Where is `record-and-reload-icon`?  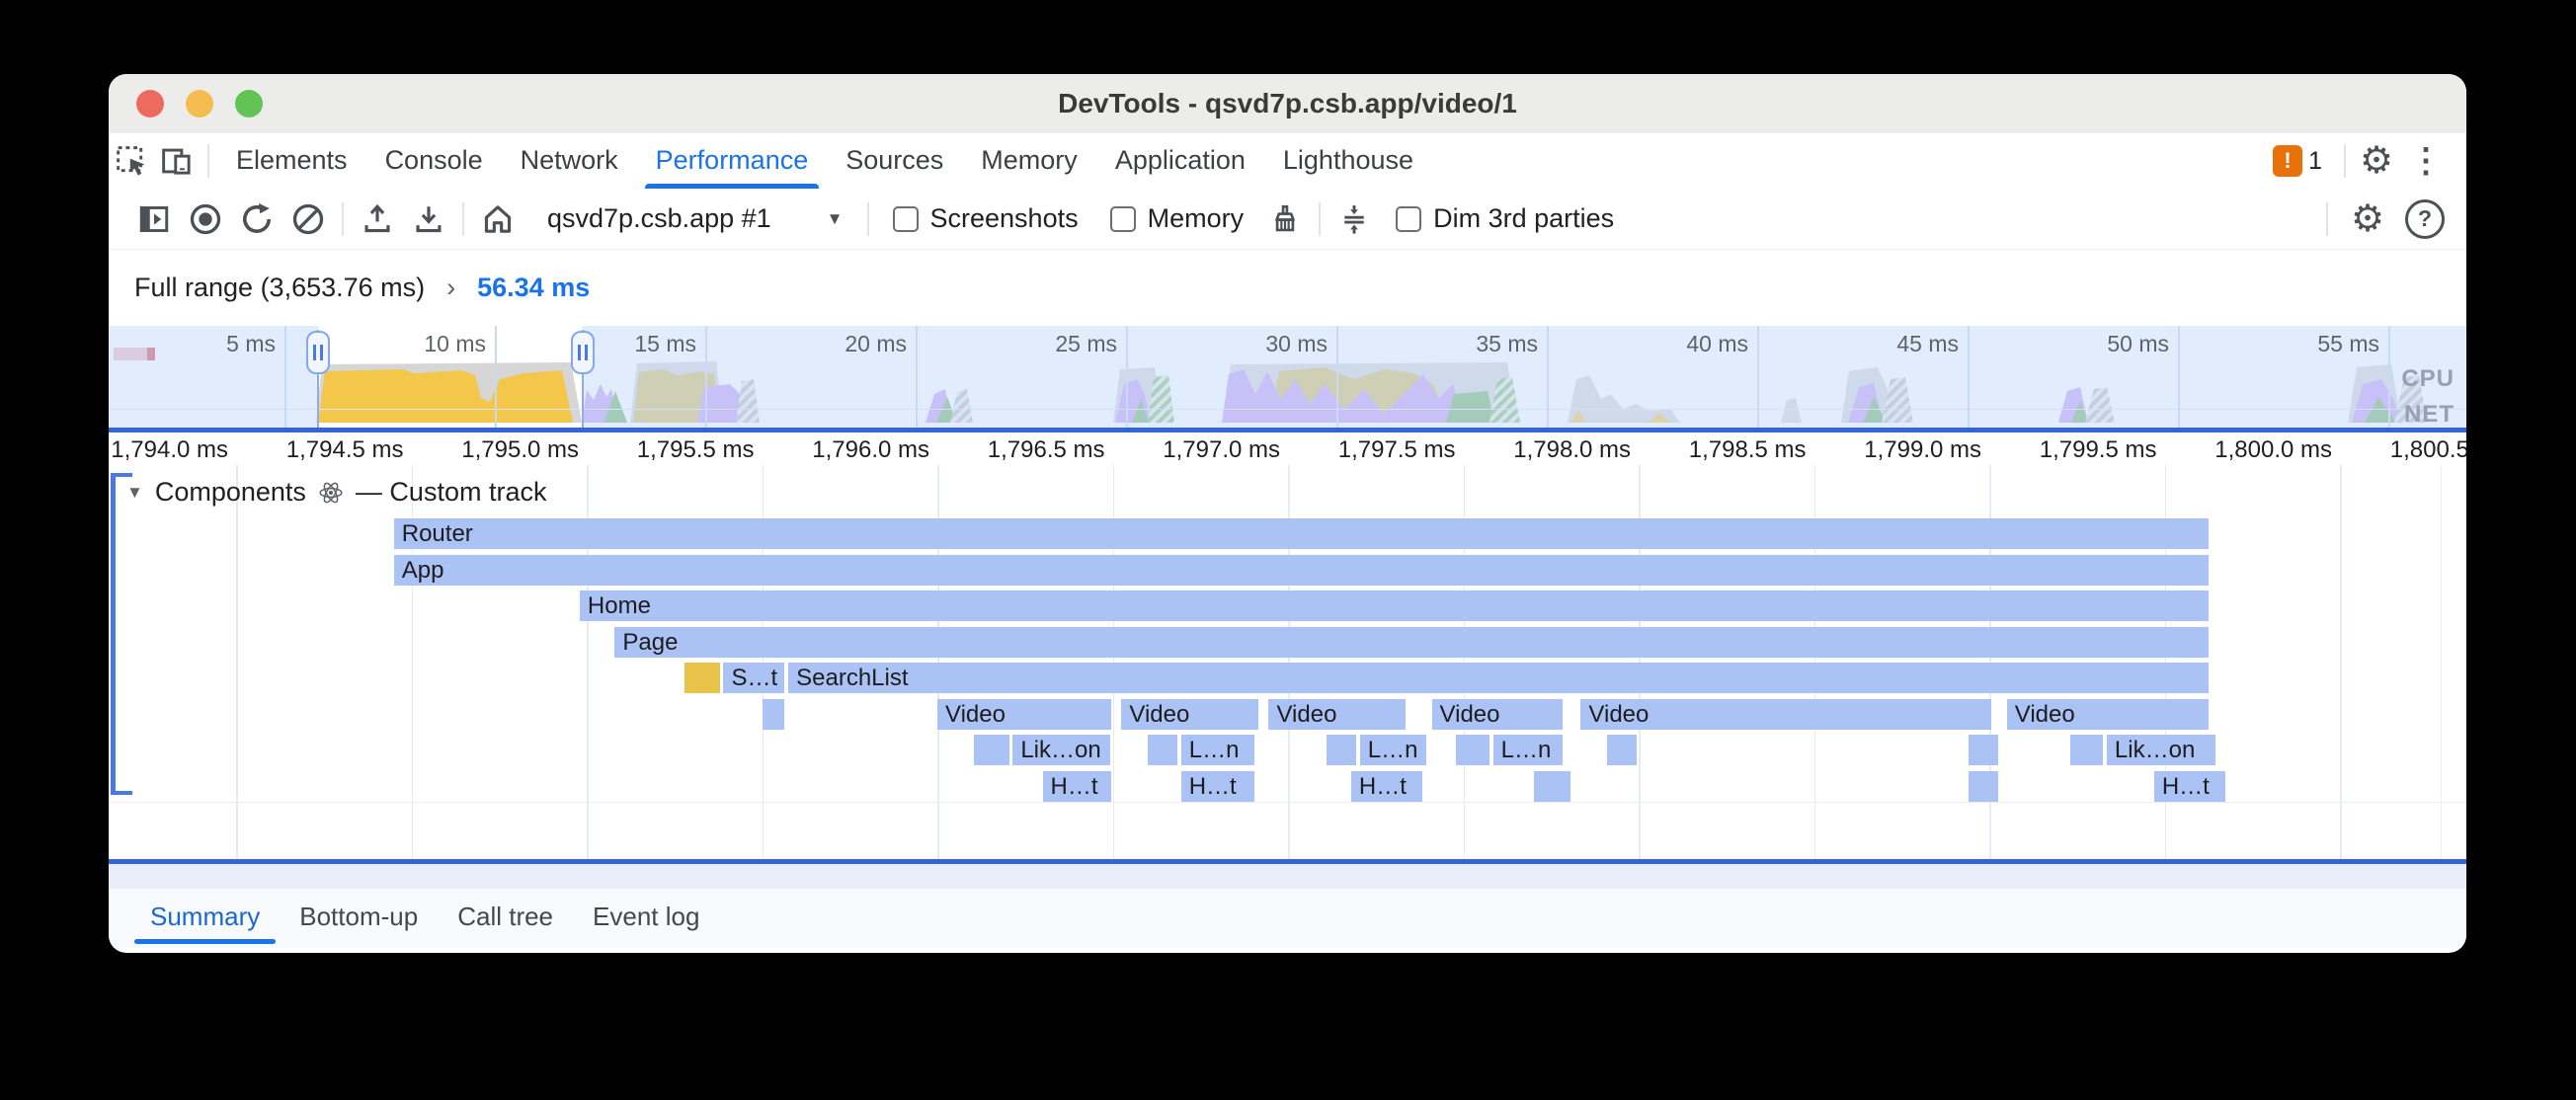
record-and-reload-icon is located at coordinates (256, 219).